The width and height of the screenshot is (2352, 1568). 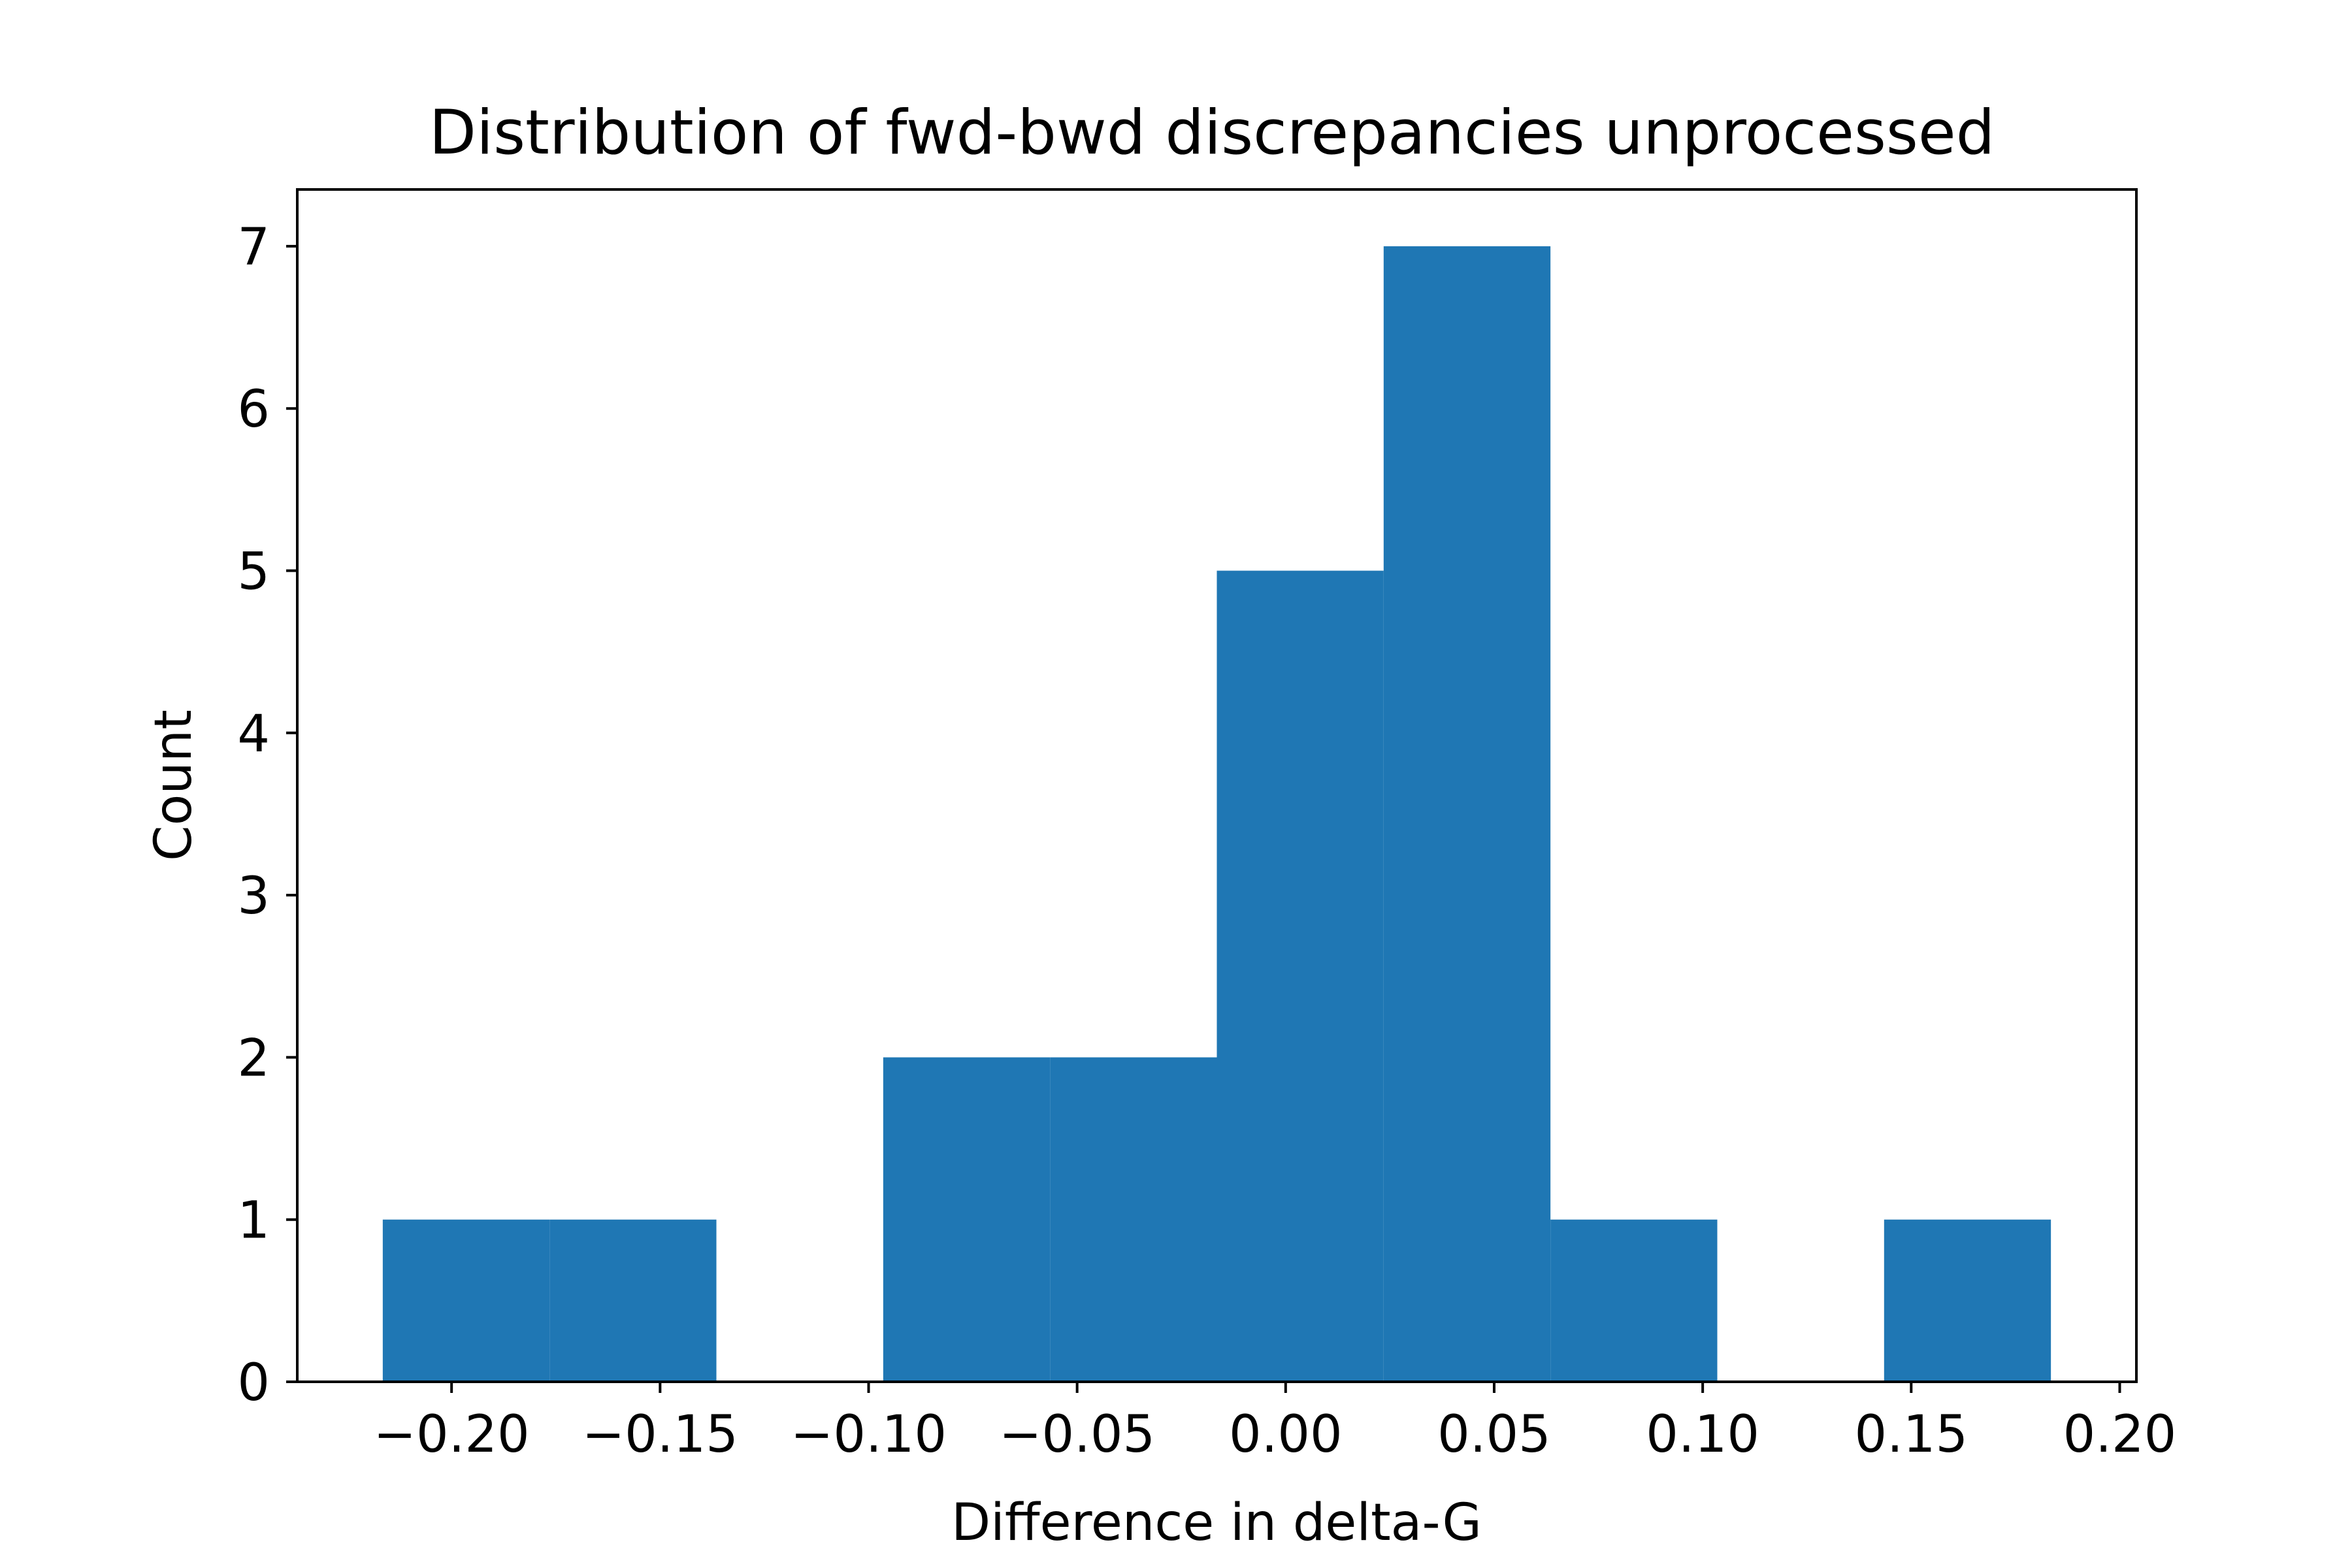 What do you see at coordinates (173, 785) in the screenshot?
I see `y-axis-label: Count` at bounding box center [173, 785].